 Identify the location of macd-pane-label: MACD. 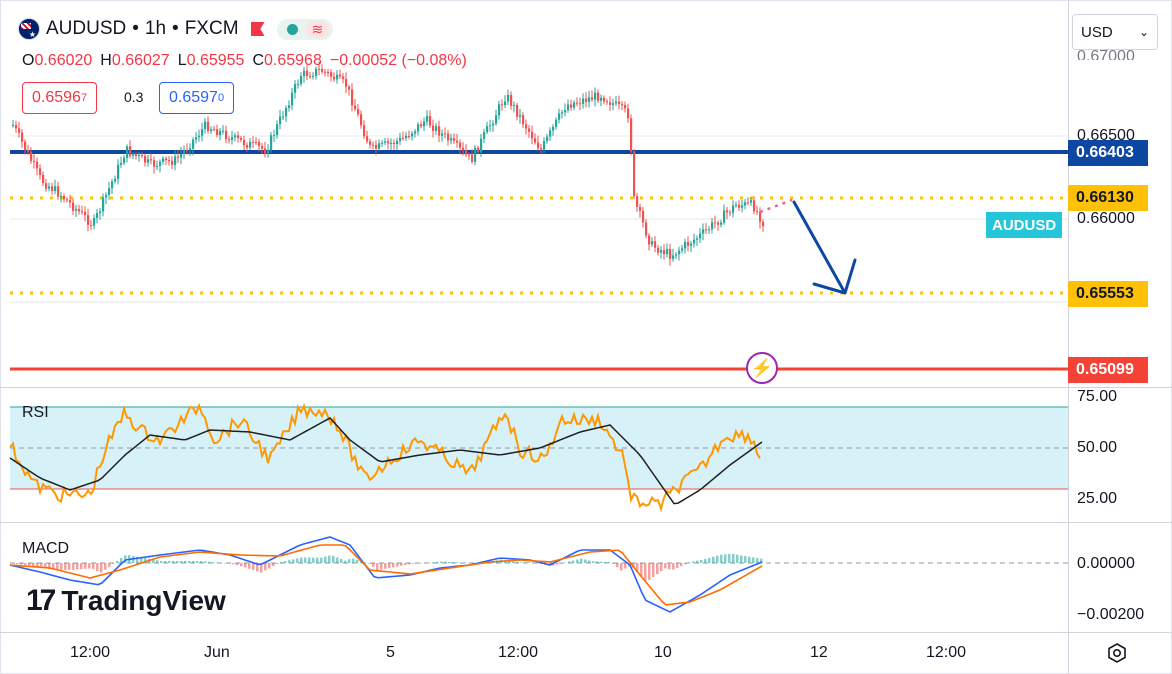
(46, 548).